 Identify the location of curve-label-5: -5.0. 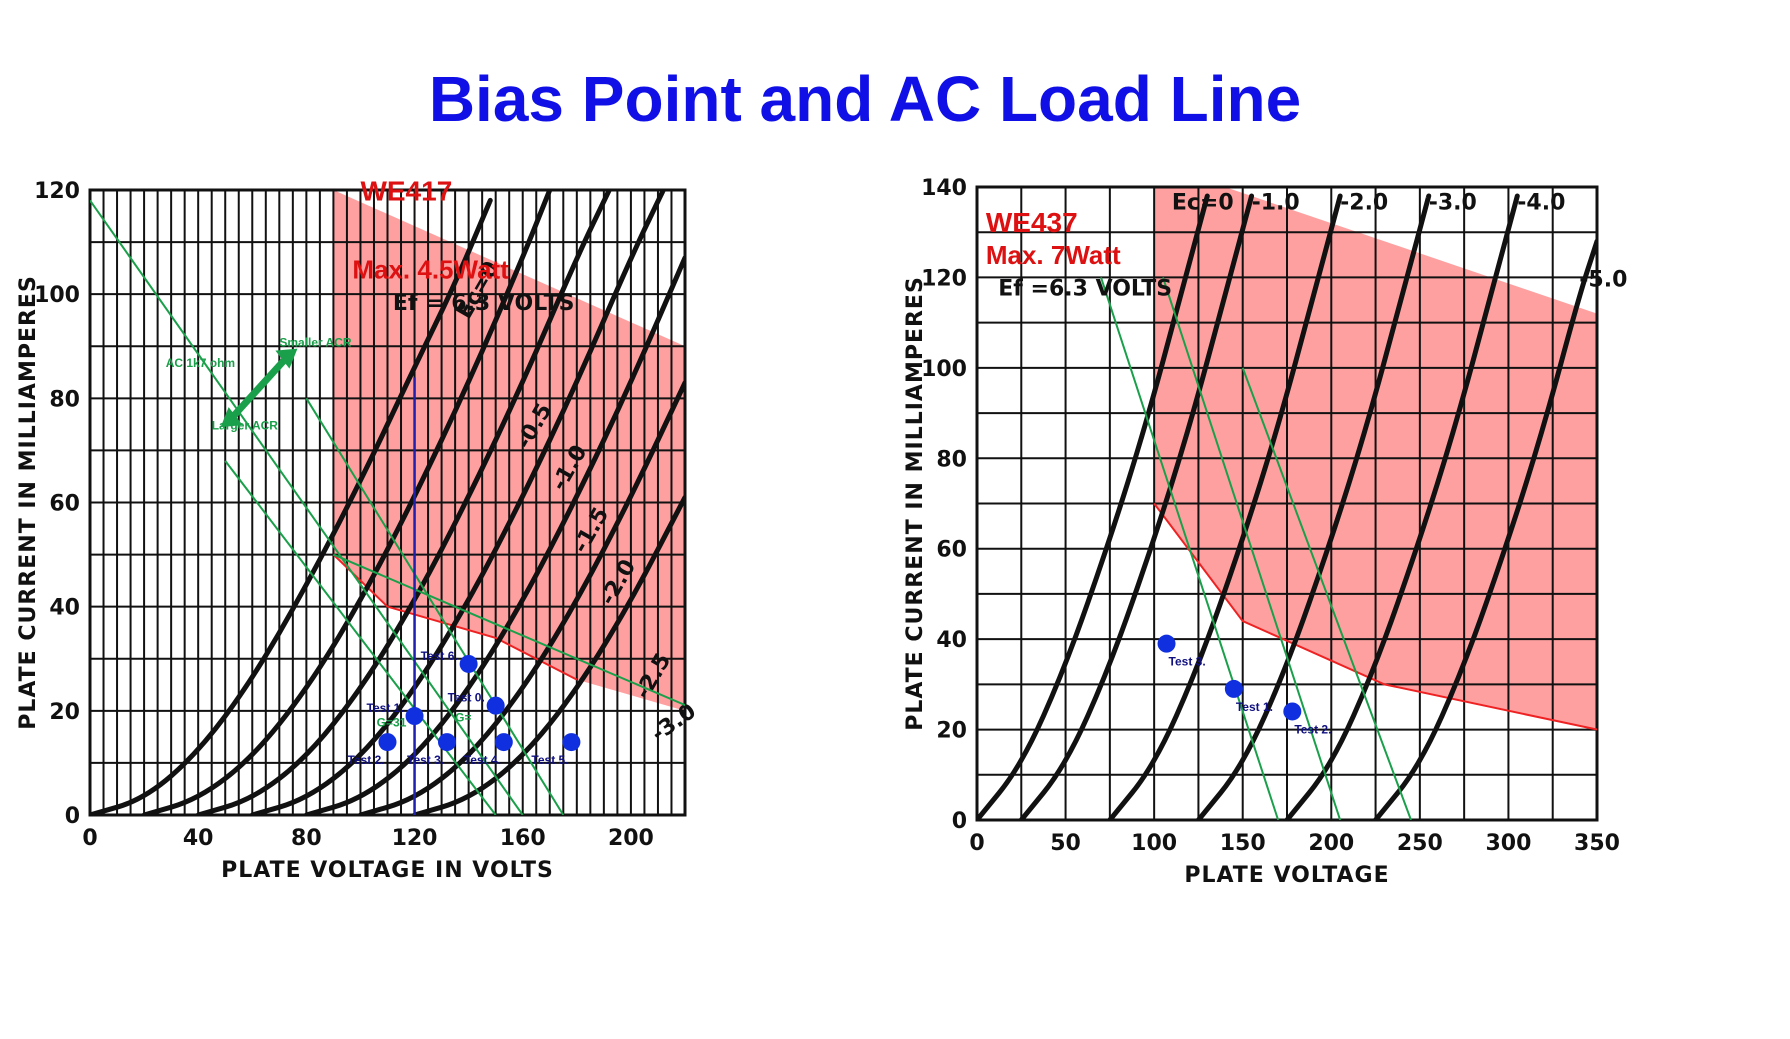
(1603, 279).